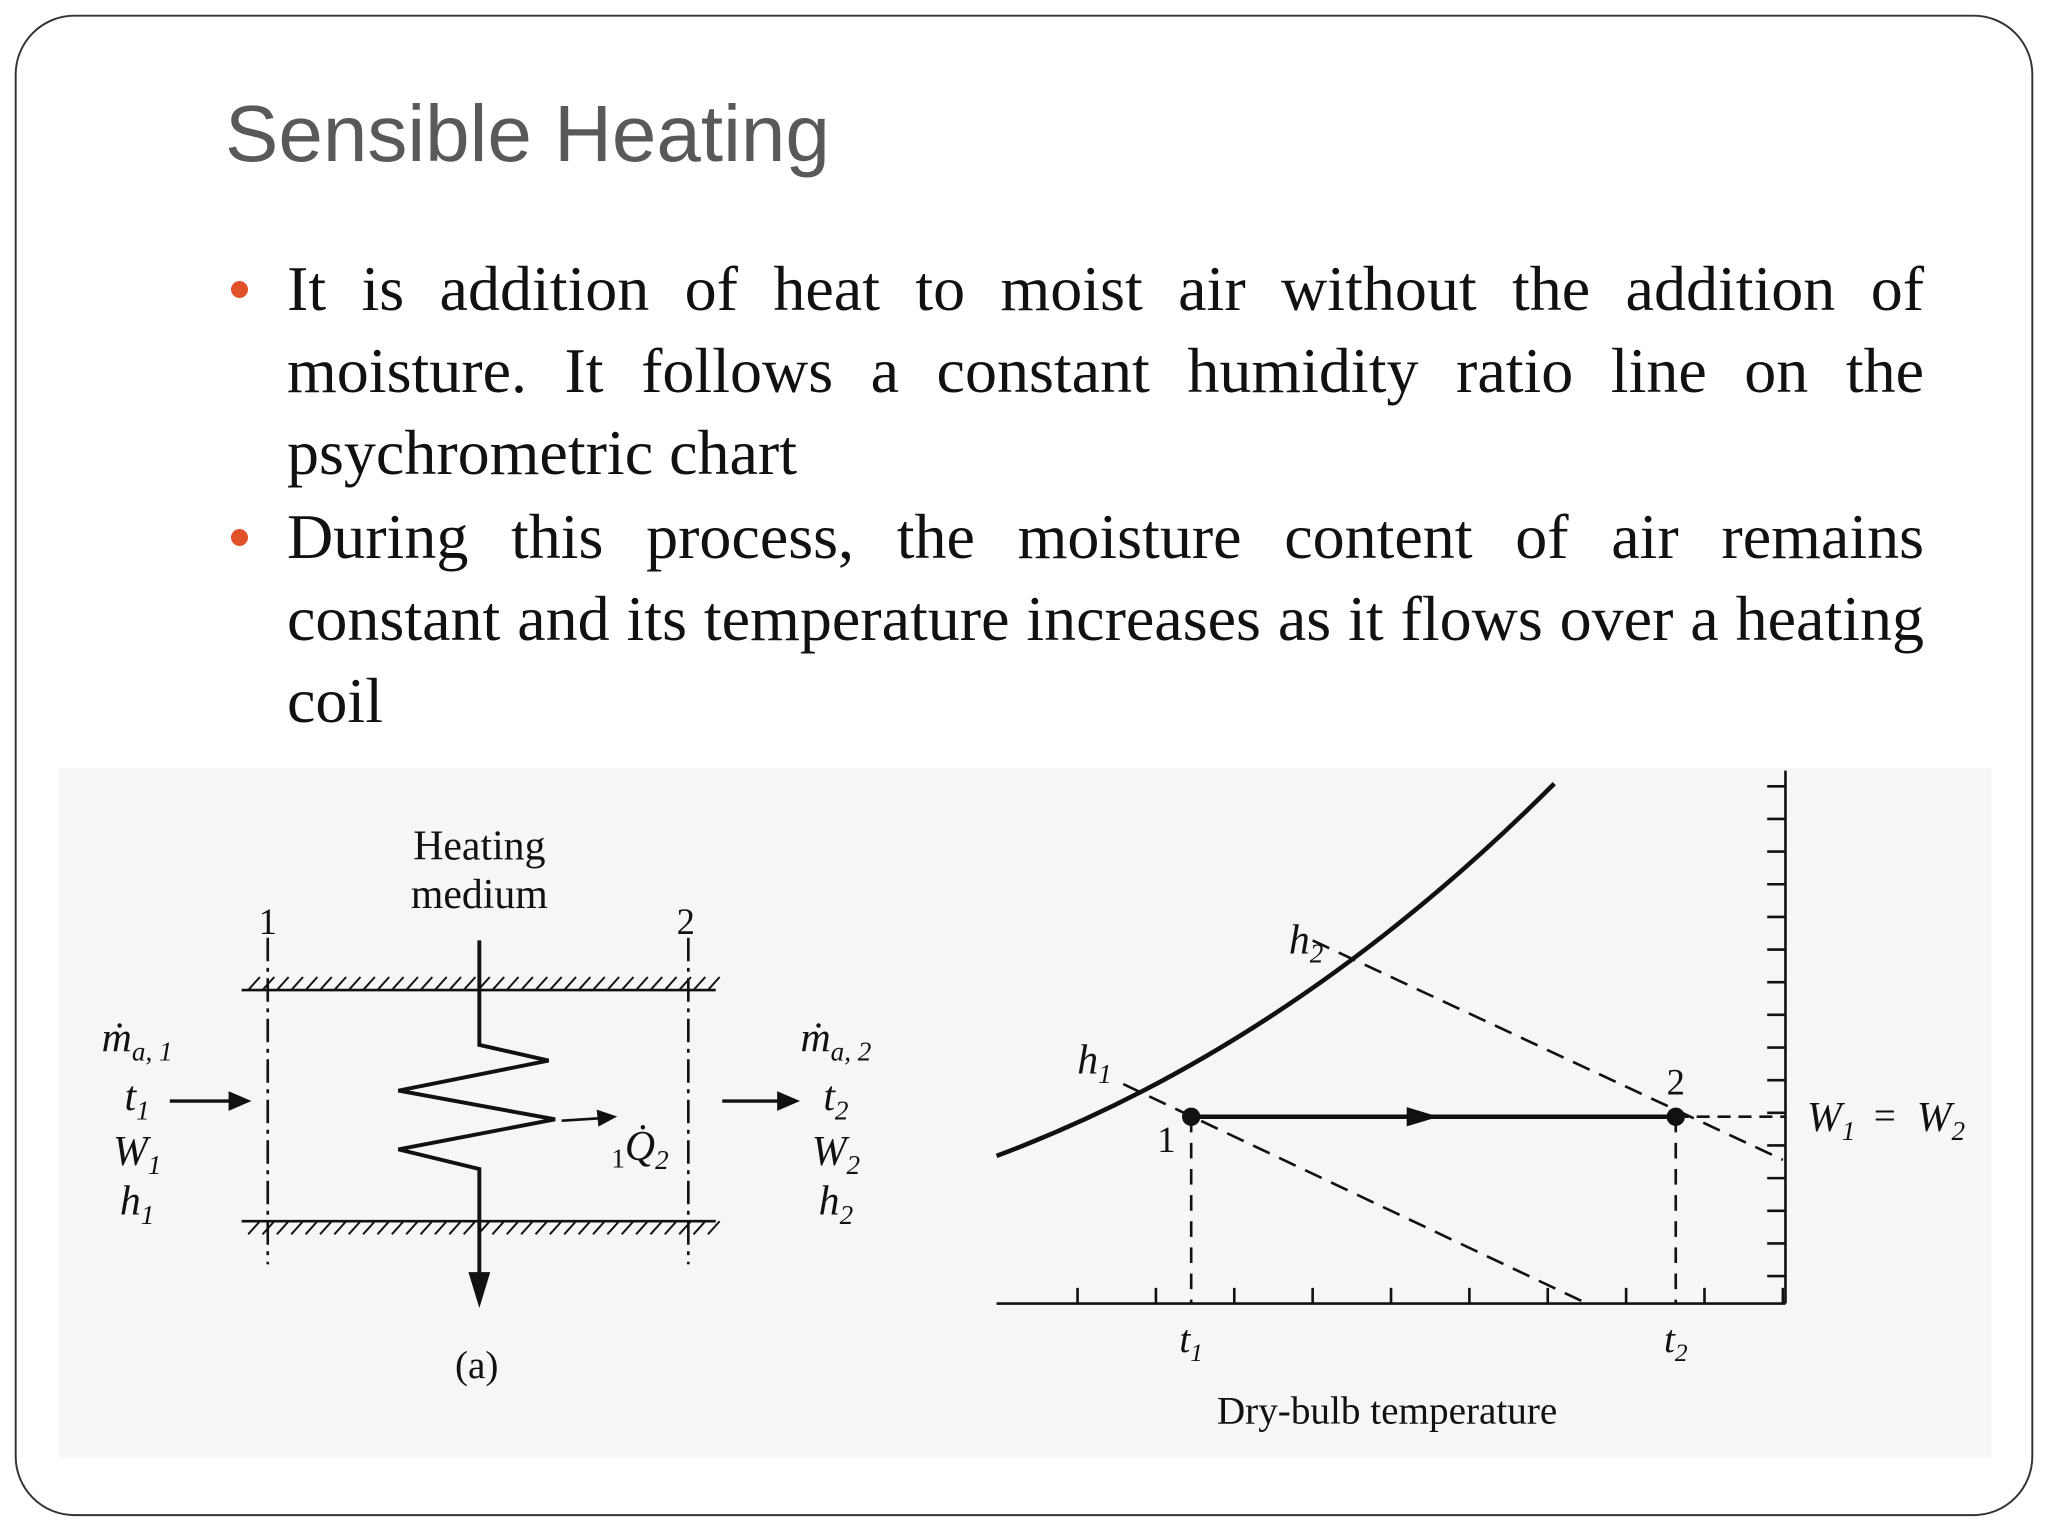 Image resolution: width=2048 pixels, height=1536 pixels. What do you see at coordinates (152, 1052) in the screenshot?
I see `symbol-subscript: a, 1` at bounding box center [152, 1052].